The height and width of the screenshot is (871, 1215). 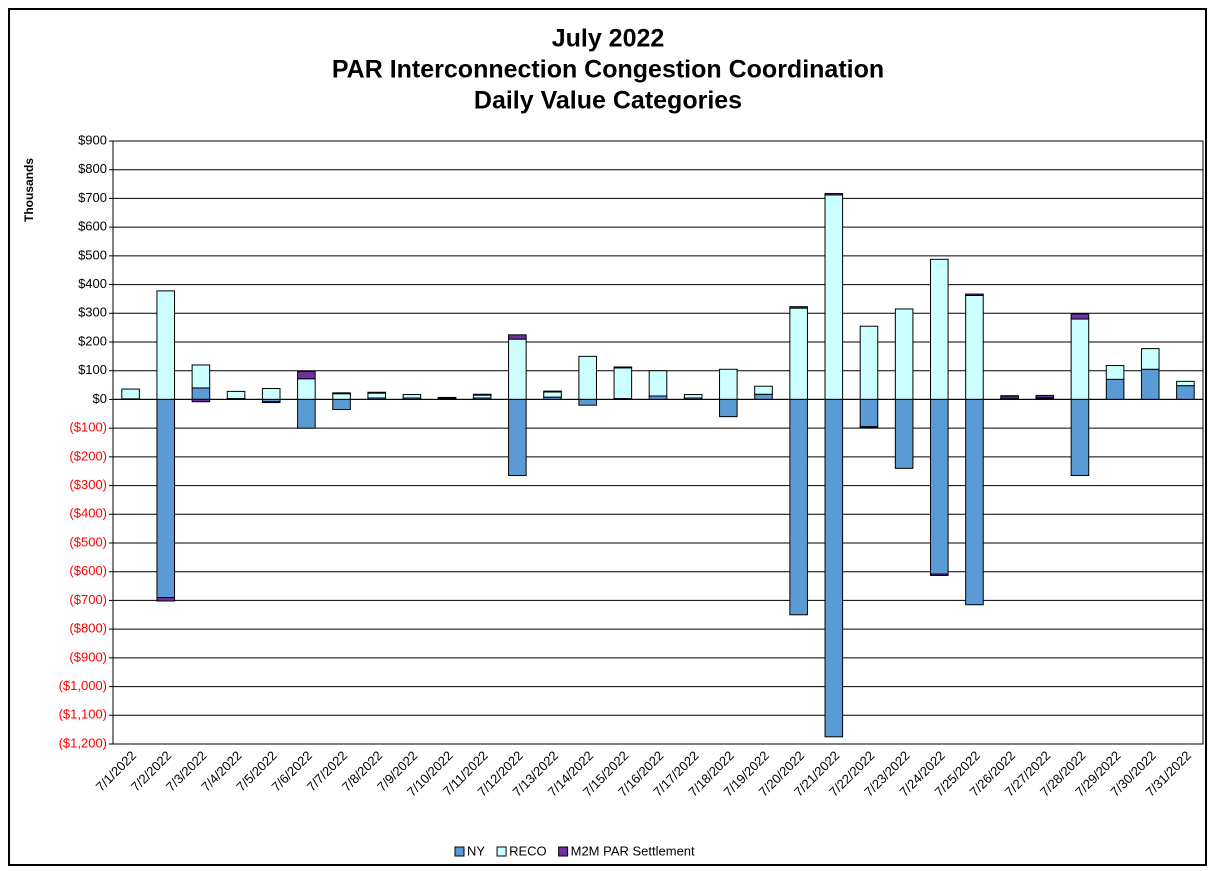 I want to click on y-tick-label: $300, so click(x=92, y=312).